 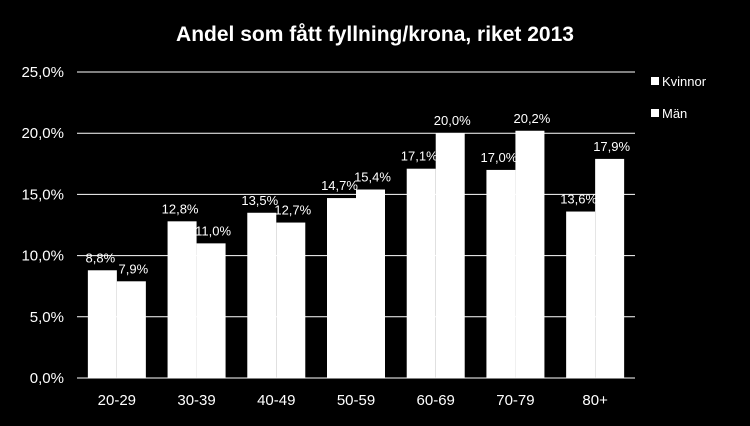 What do you see at coordinates (679, 97) in the screenshot?
I see `legend: Kvinnor Män` at bounding box center [679, 97].